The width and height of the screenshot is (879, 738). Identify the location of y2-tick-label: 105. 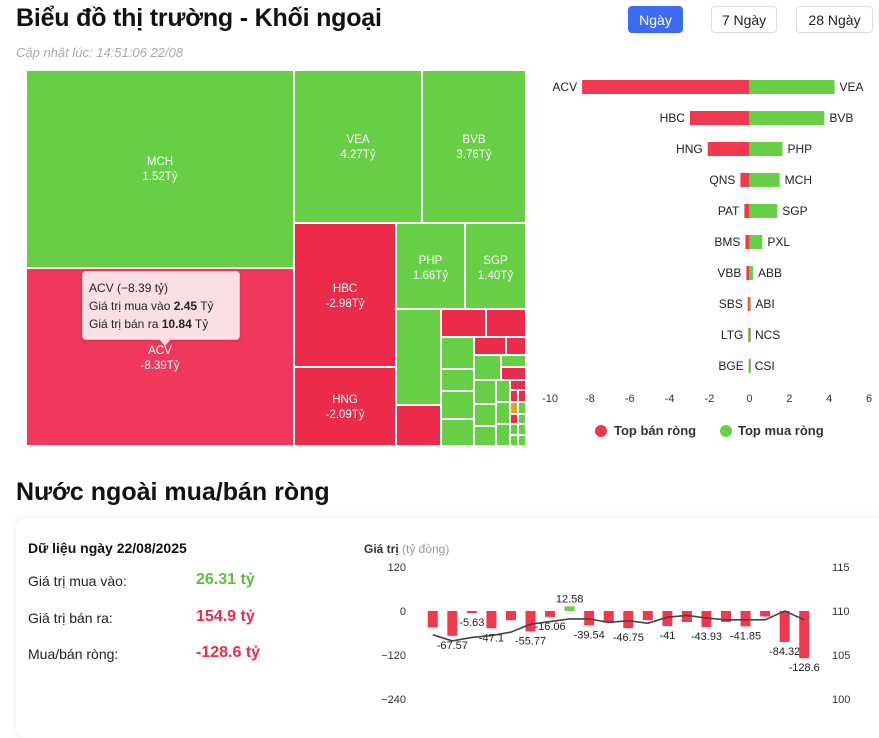
(841, 656).